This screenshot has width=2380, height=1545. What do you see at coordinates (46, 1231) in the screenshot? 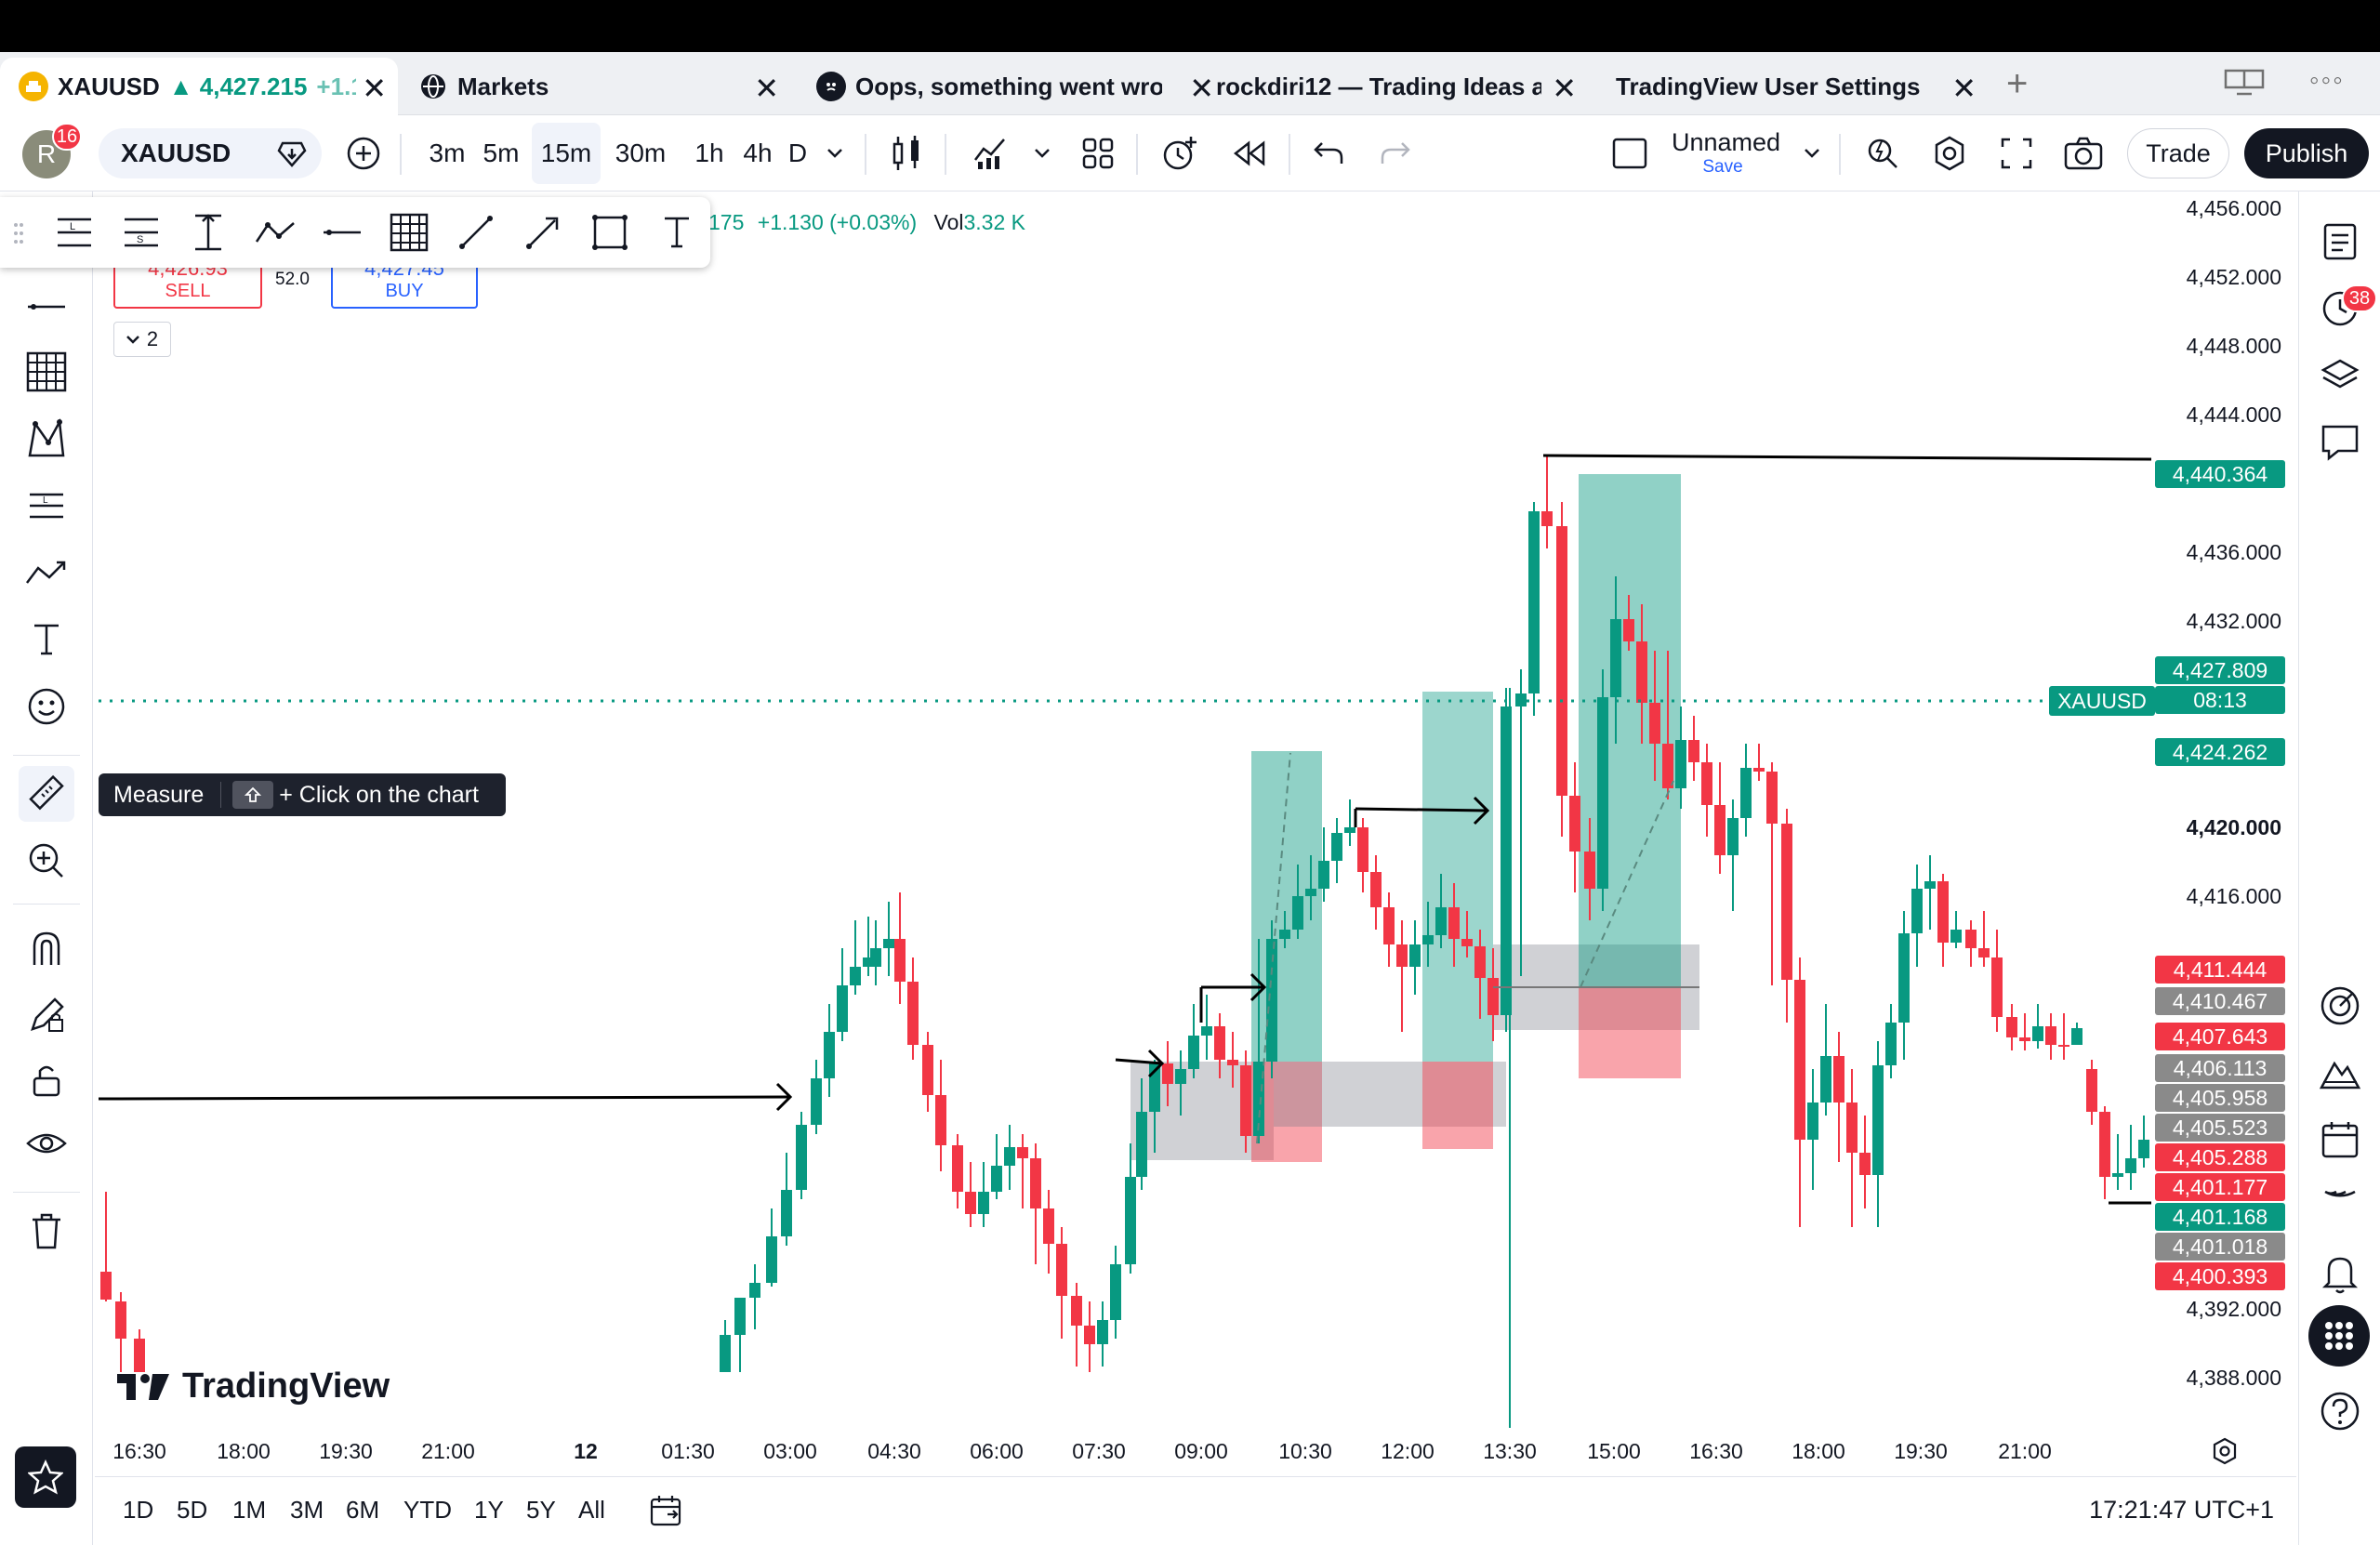
I see `trash-icon` at bounding box center [46, 1231].